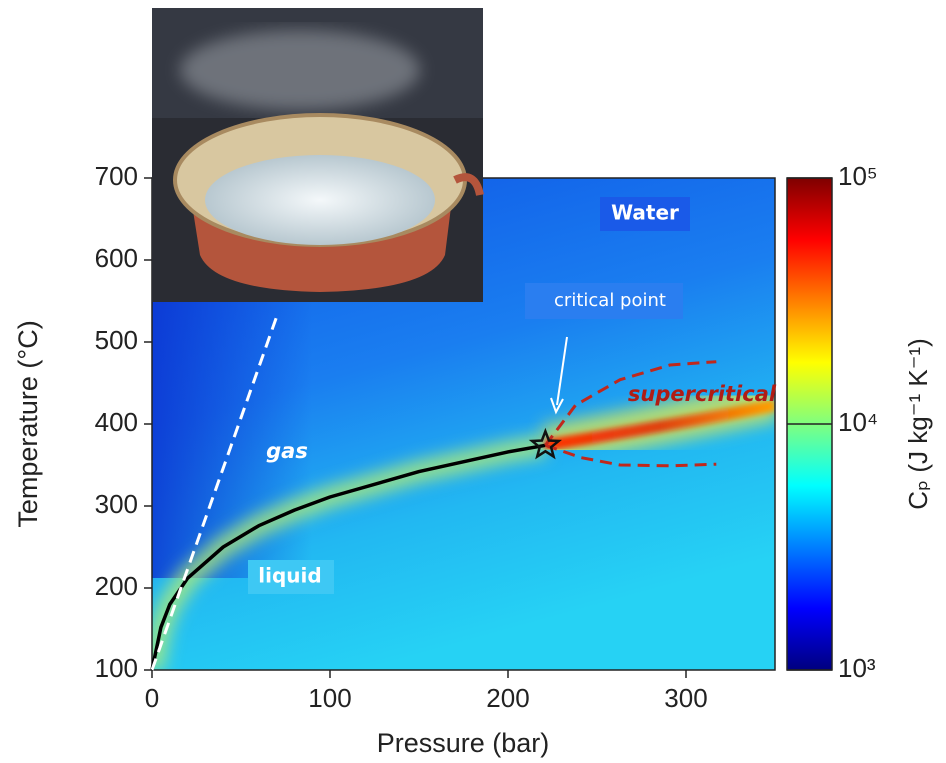 This screenshot has width=946, height=763. What do you see at coordinates (116, 422) in the screenshot?
I see `y-tick-label: 400` at bounding box center [116, 422].